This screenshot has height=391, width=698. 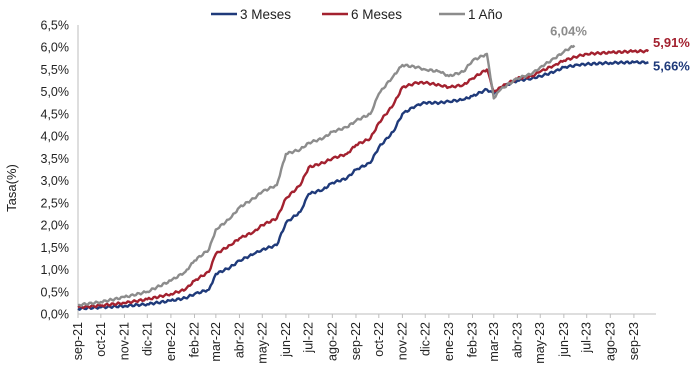 What do you see at coordinates (376, 14) in the screenshot?
I see `legend-label: 6 Meses` at bounding box center [376, 14].